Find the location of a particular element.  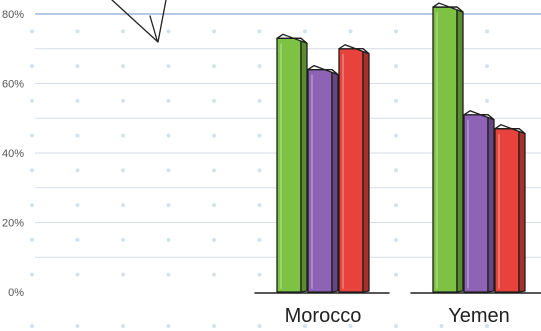

x-category-label: Morocco is located at coordinates (323, 316).